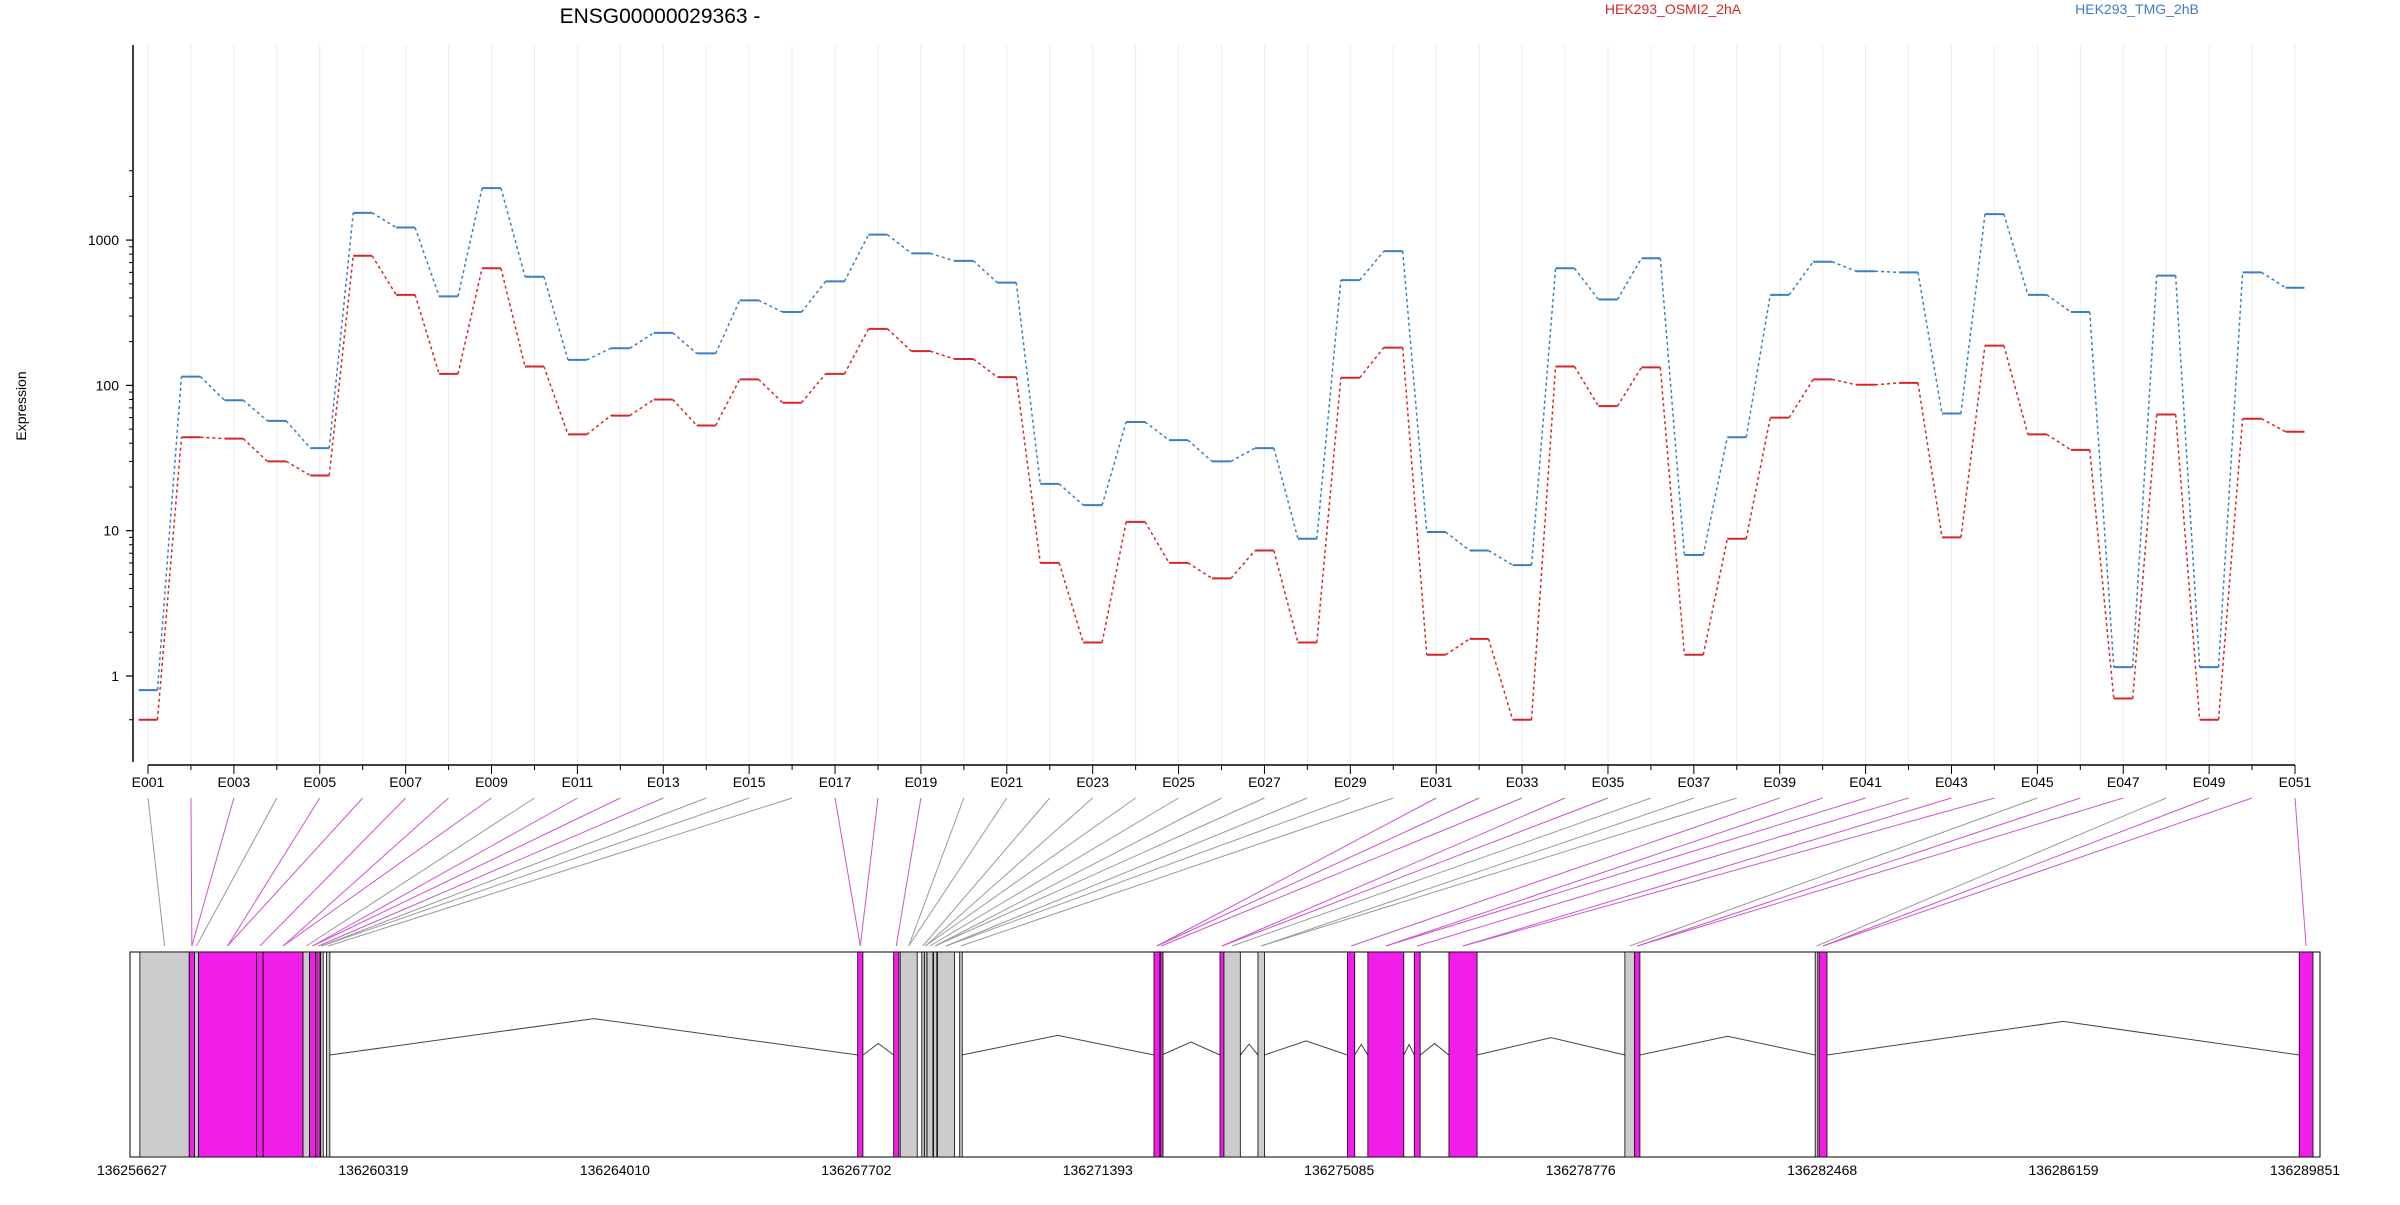 The width and height of the screenshot is (2400, 1205). Describe the element at coordinates (835, 782) in the screenshot. I see `x-tick-label: E017` at that location.